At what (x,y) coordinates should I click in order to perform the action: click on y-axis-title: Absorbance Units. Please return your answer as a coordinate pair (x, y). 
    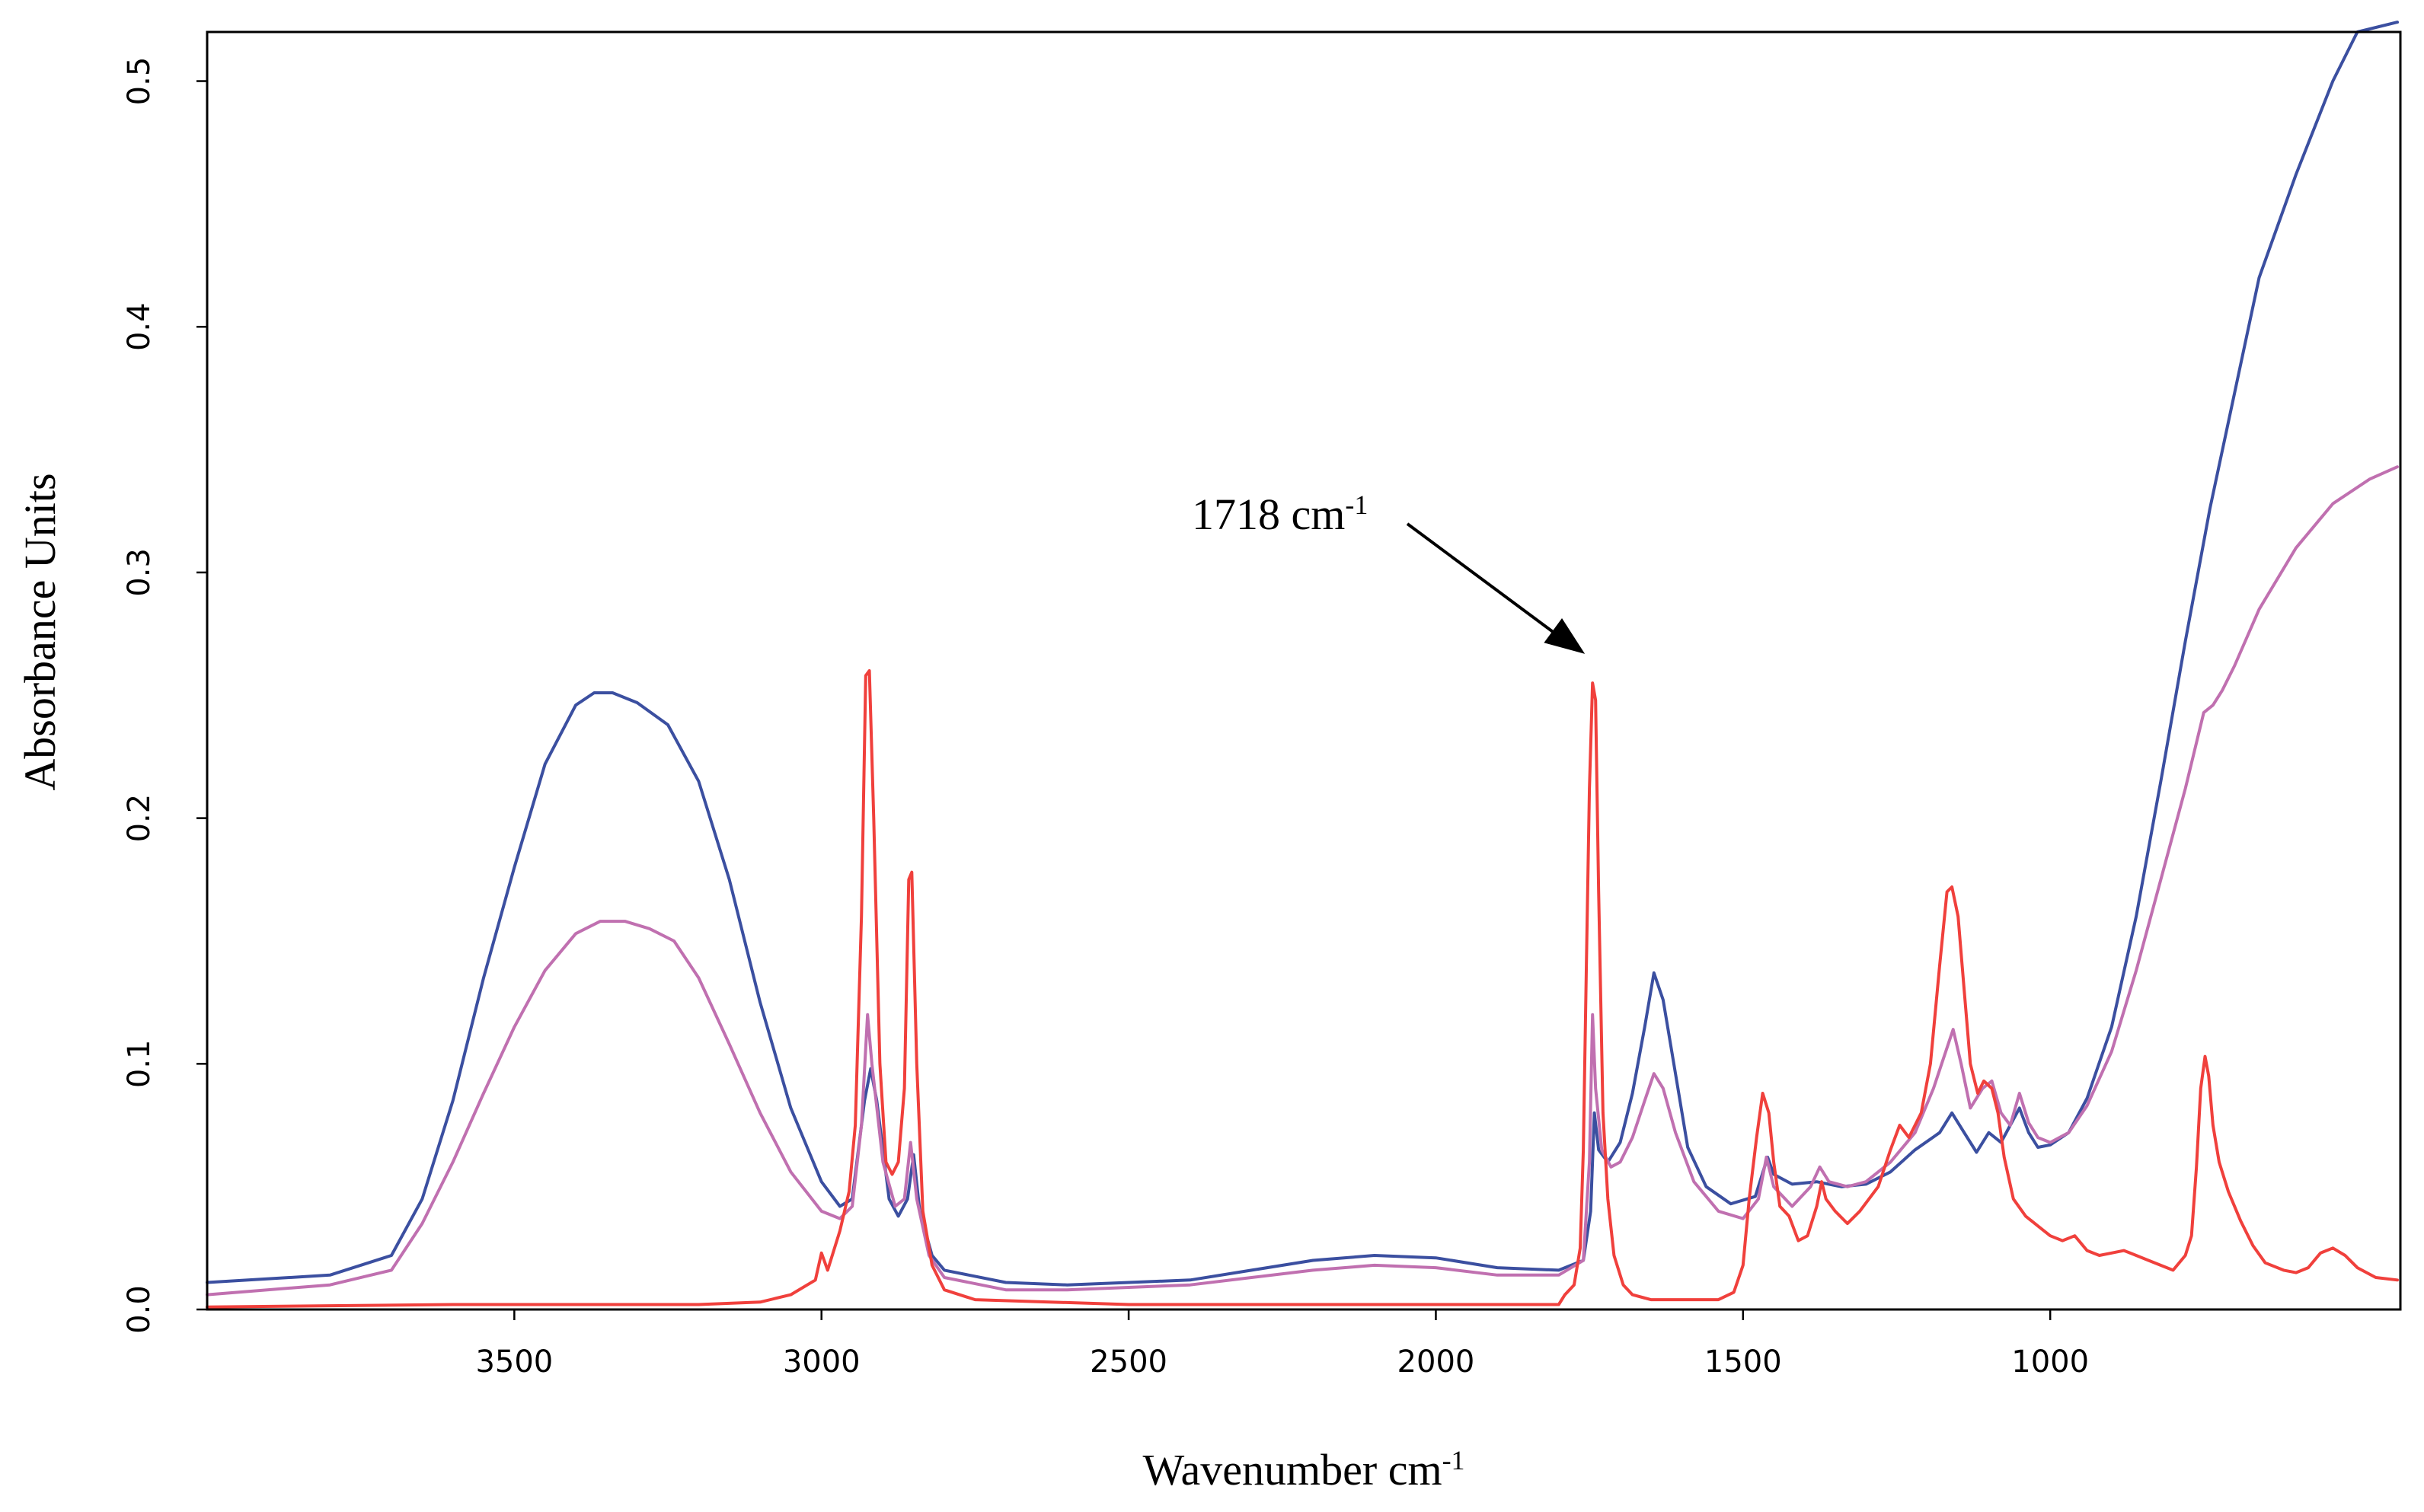
    Looking at the image, I should click on (40, 631).